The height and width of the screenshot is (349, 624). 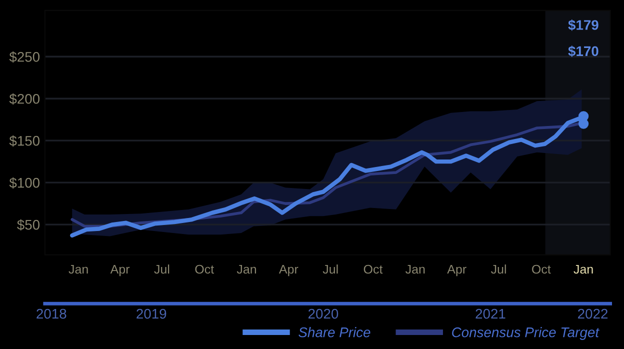 What do you see at coordinates (151, 313) in the screenshot?
I see `x2-tick-label: 2019` at bounding box center [151, 313].